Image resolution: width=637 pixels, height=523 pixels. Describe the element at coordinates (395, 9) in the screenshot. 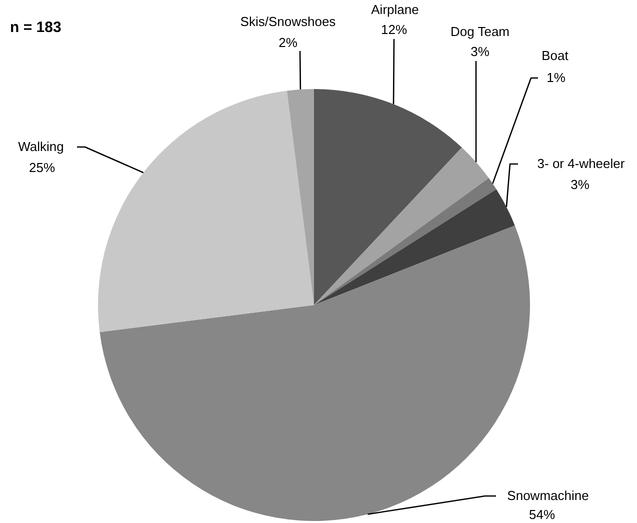

I see `slice-label: Airplane` at that location.